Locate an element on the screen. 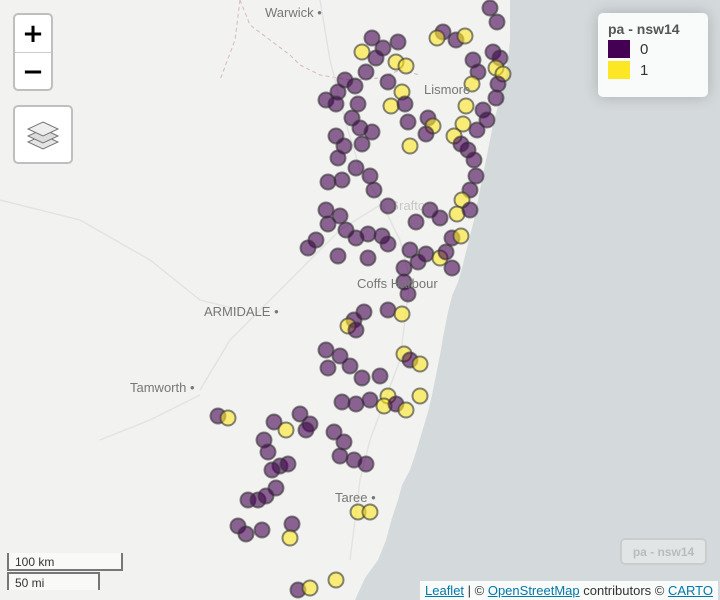 Image resolution: width=720 pixels, height=600 pixels. carto-link: CARTO is located at coordinates (690, 590).